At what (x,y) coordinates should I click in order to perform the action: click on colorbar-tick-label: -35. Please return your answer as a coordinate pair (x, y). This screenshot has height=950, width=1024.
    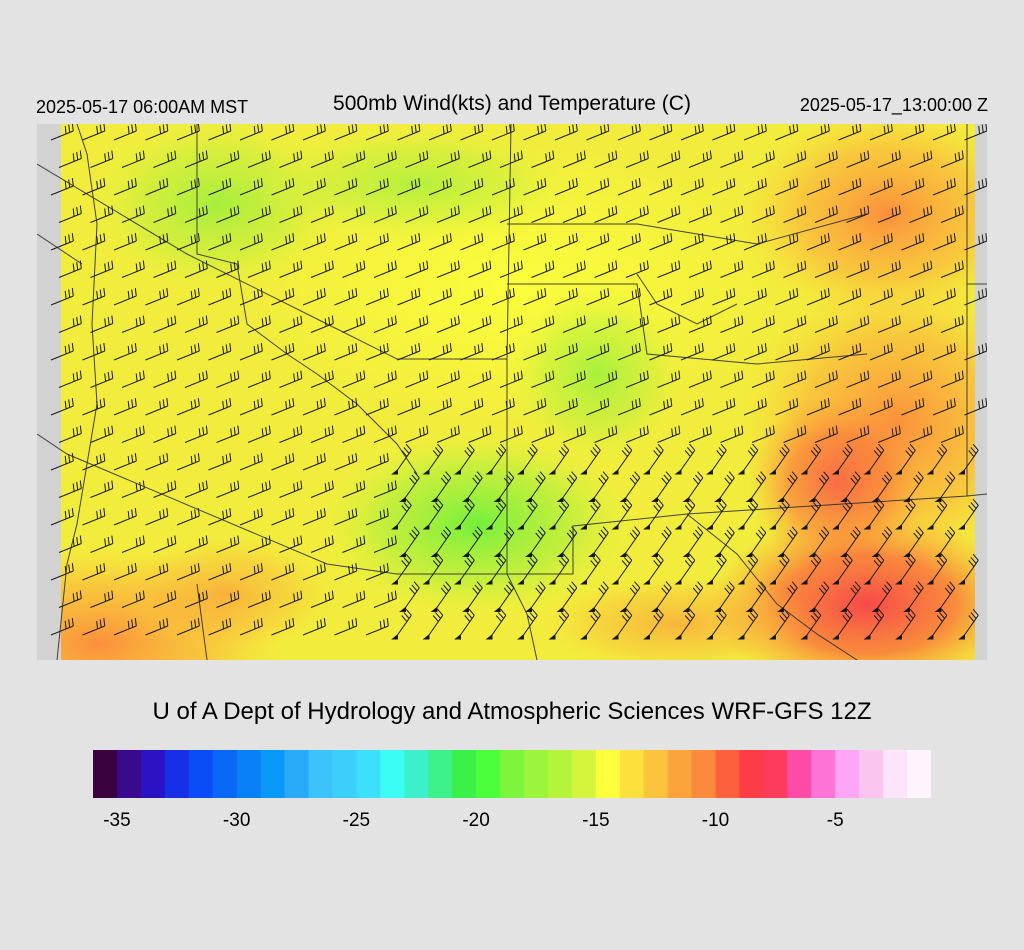
    Looking at the image, I should click on (117, 820).